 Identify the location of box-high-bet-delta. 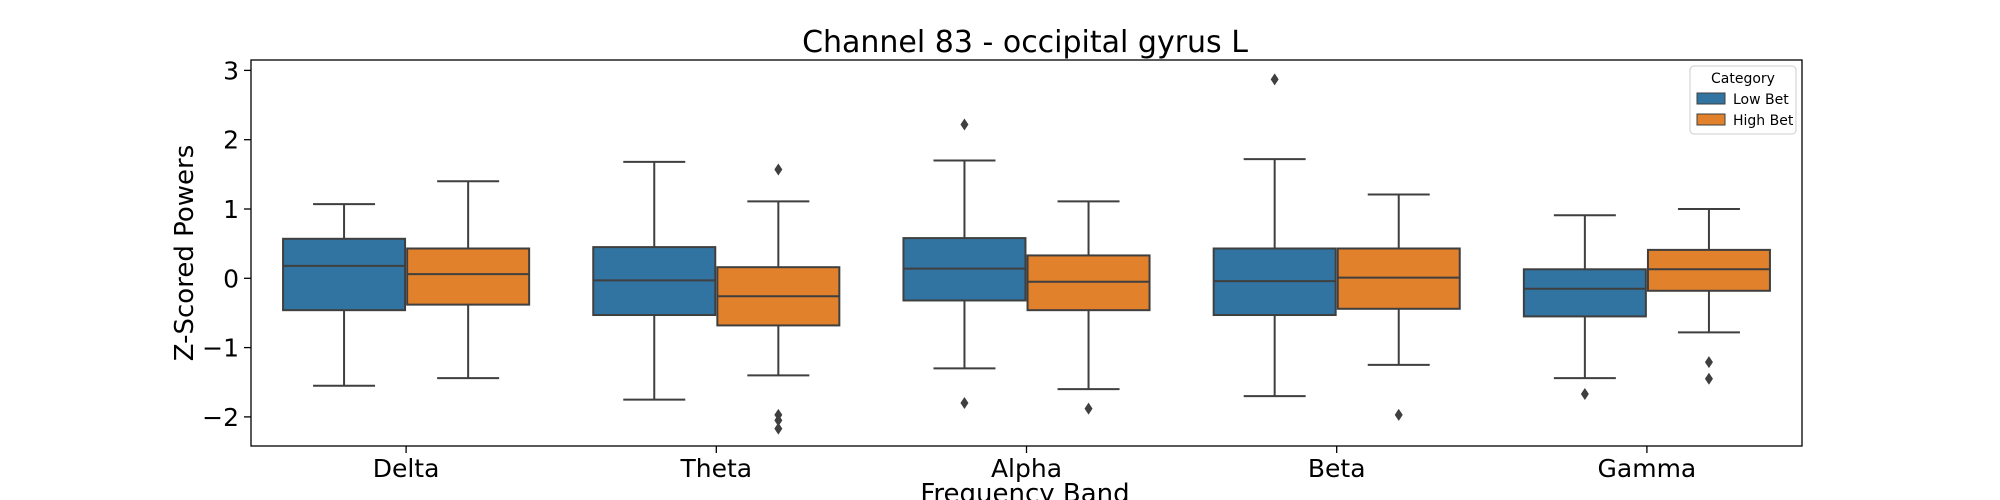
(468, 280).